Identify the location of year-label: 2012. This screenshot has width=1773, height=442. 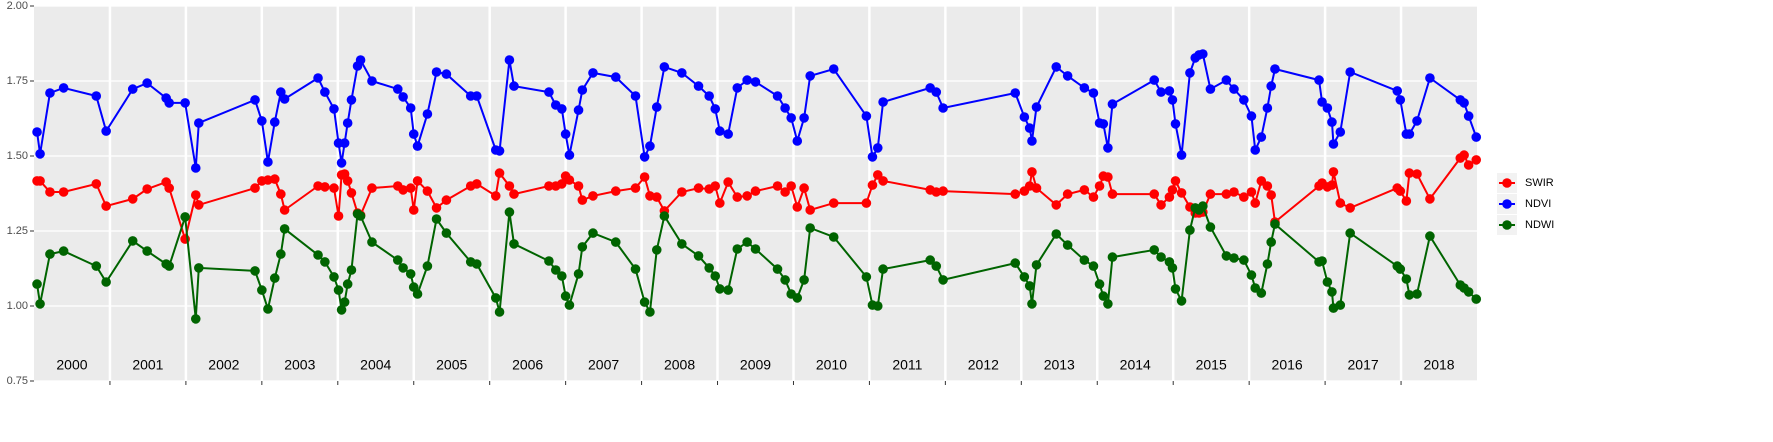
(983, 365).